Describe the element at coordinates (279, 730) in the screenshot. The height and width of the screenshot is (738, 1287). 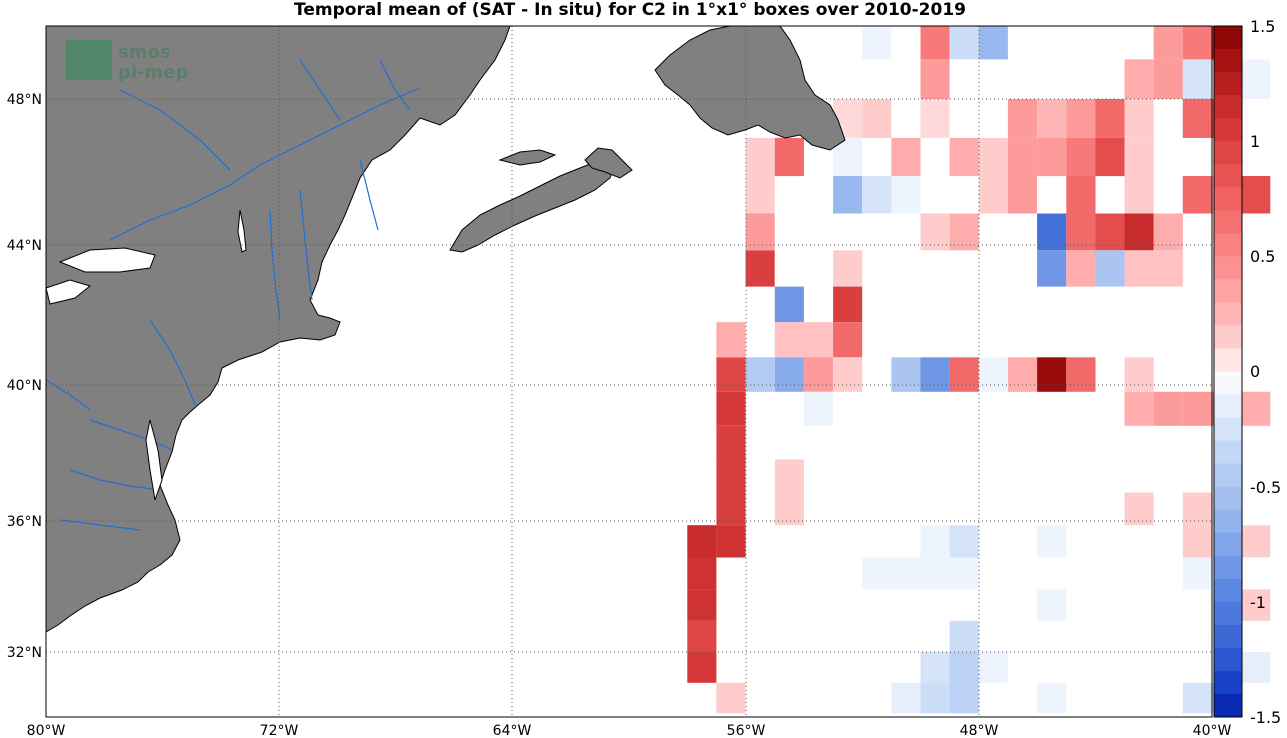
I see `lon-tick-label: 72°W` at that location.